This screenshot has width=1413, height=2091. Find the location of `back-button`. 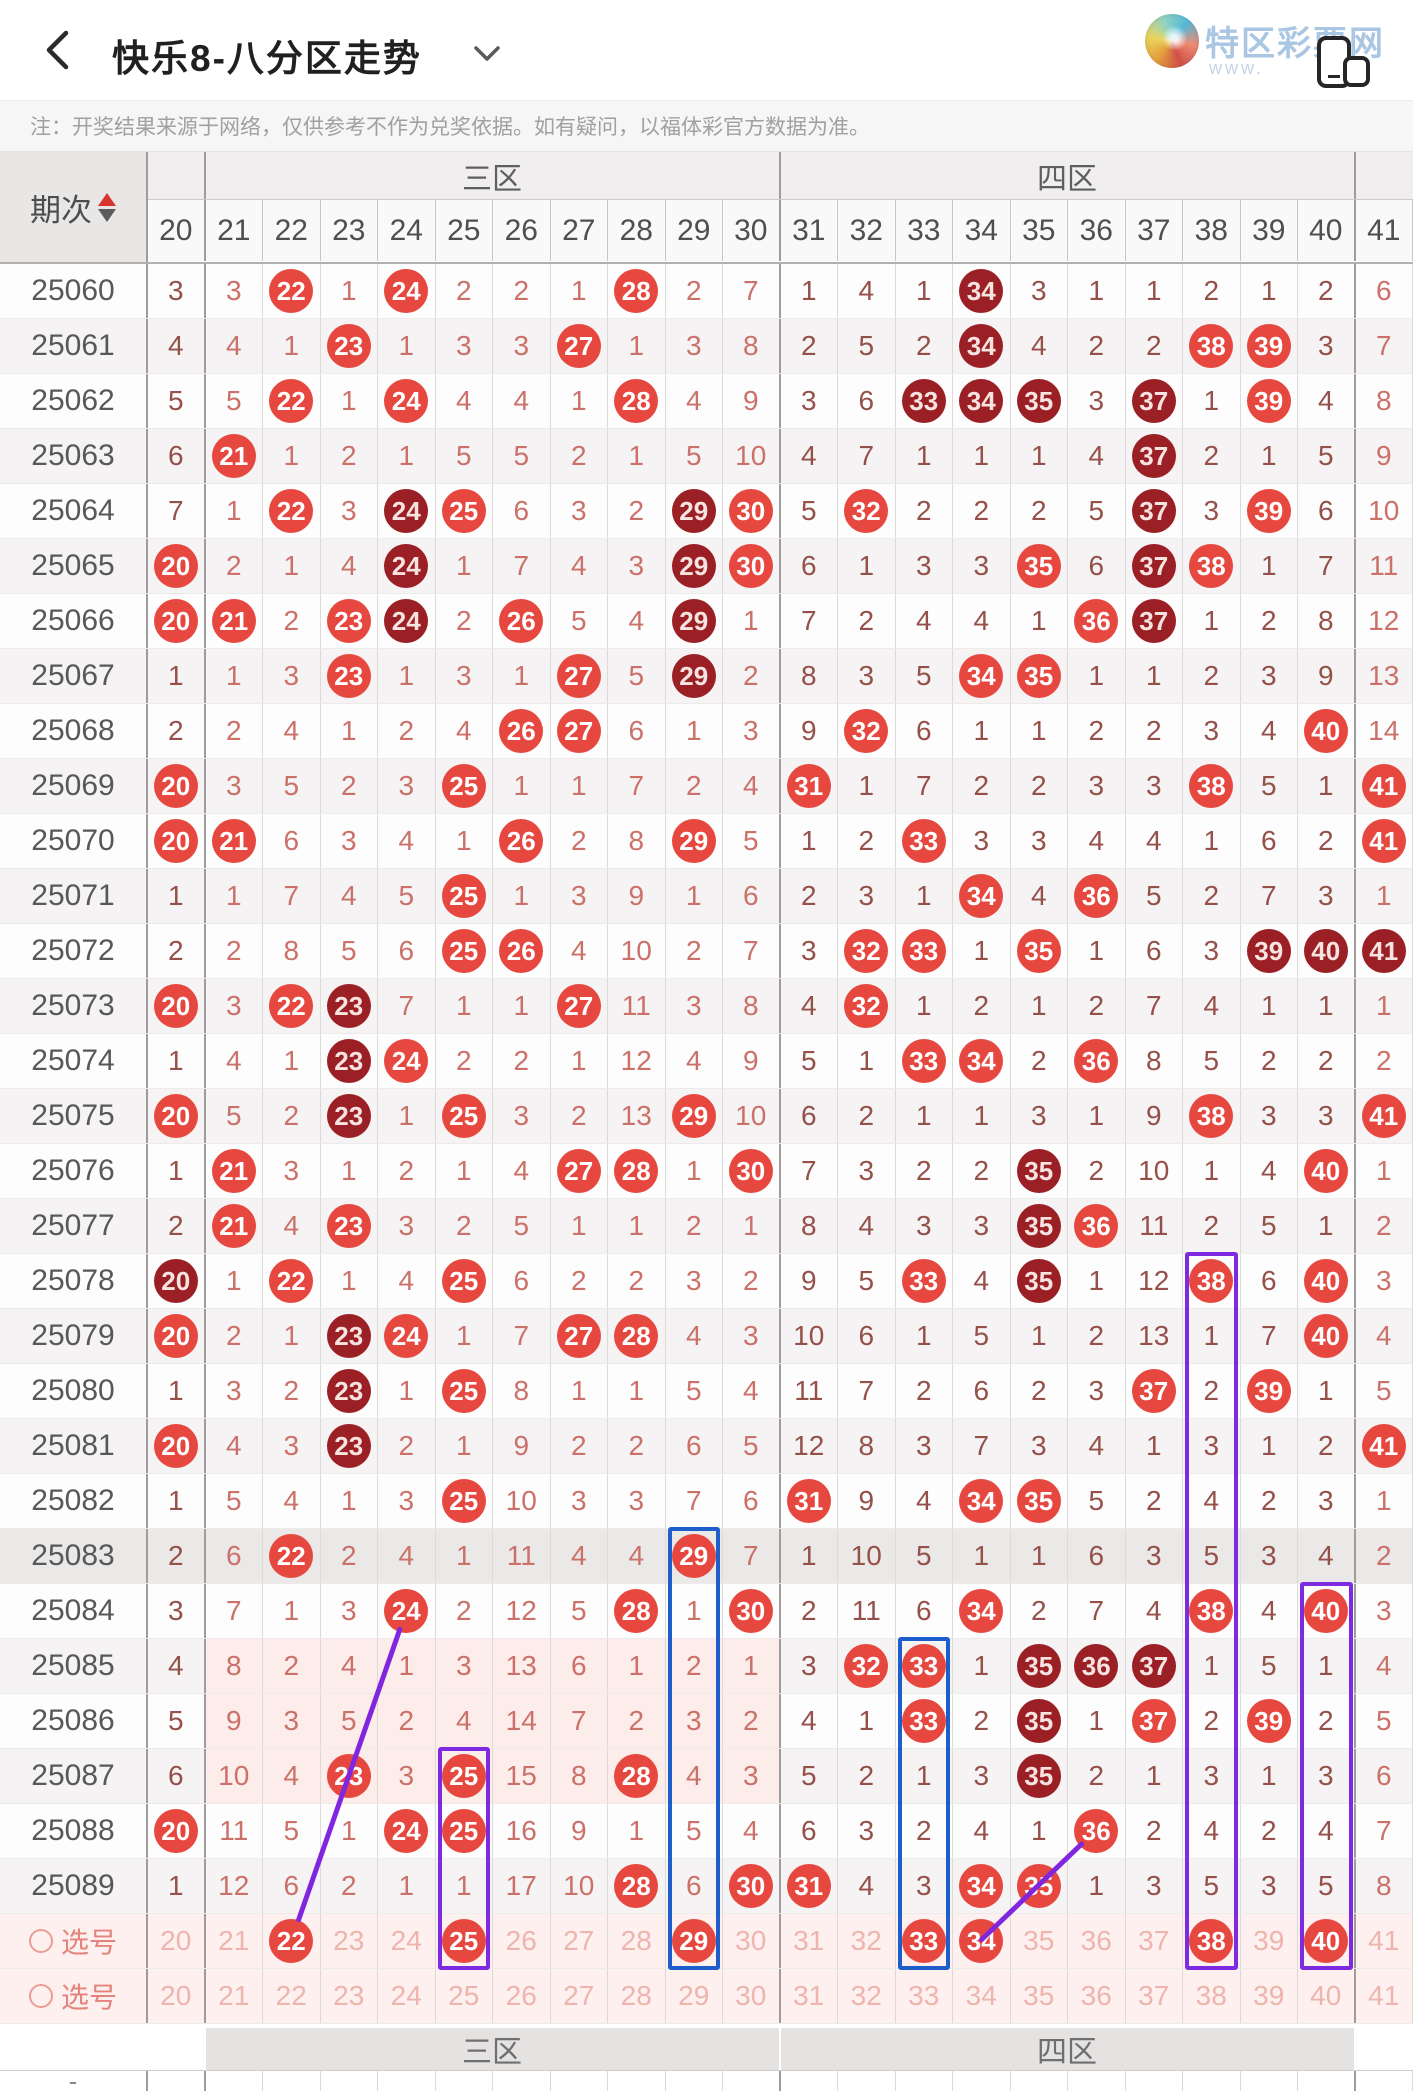

back-button is located at coordinates (57, 50).